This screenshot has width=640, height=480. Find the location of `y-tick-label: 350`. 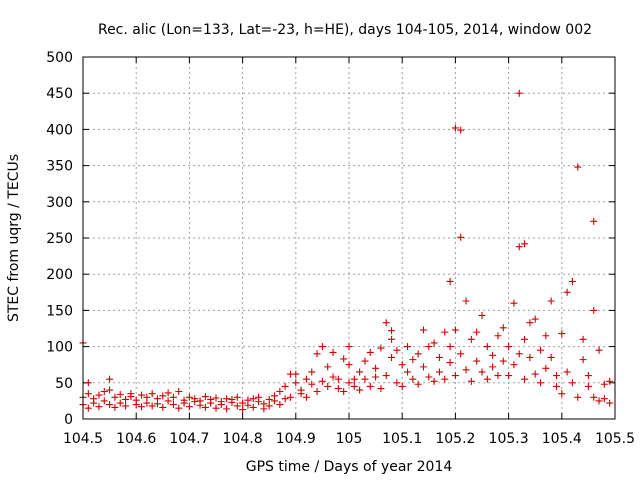

y-tick-label: 350 is located at coordinates (59, 167).